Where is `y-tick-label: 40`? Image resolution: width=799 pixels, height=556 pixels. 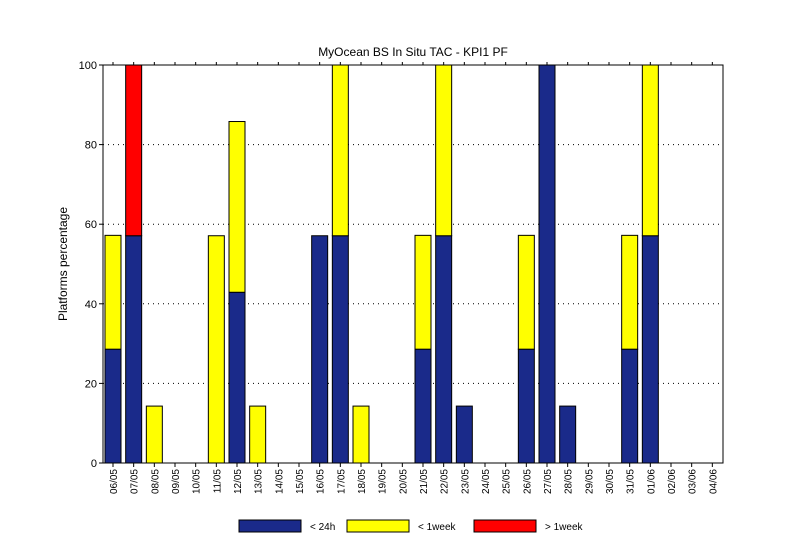
y-tick-label: 40 is located at coordinates (91, 305).